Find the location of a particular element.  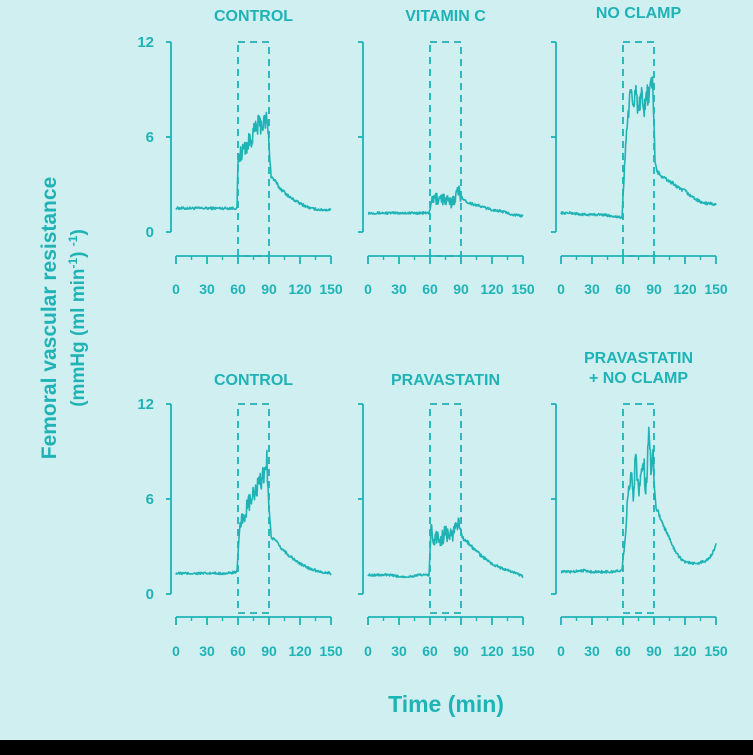

panel-title: VITAMIN C is located at coordinates (445, 16).